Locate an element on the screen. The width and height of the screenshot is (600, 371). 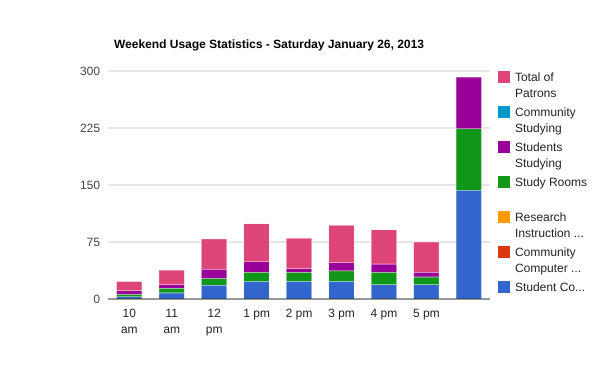
x-tick-label: 3 pm is located at coordinates (341, 313).